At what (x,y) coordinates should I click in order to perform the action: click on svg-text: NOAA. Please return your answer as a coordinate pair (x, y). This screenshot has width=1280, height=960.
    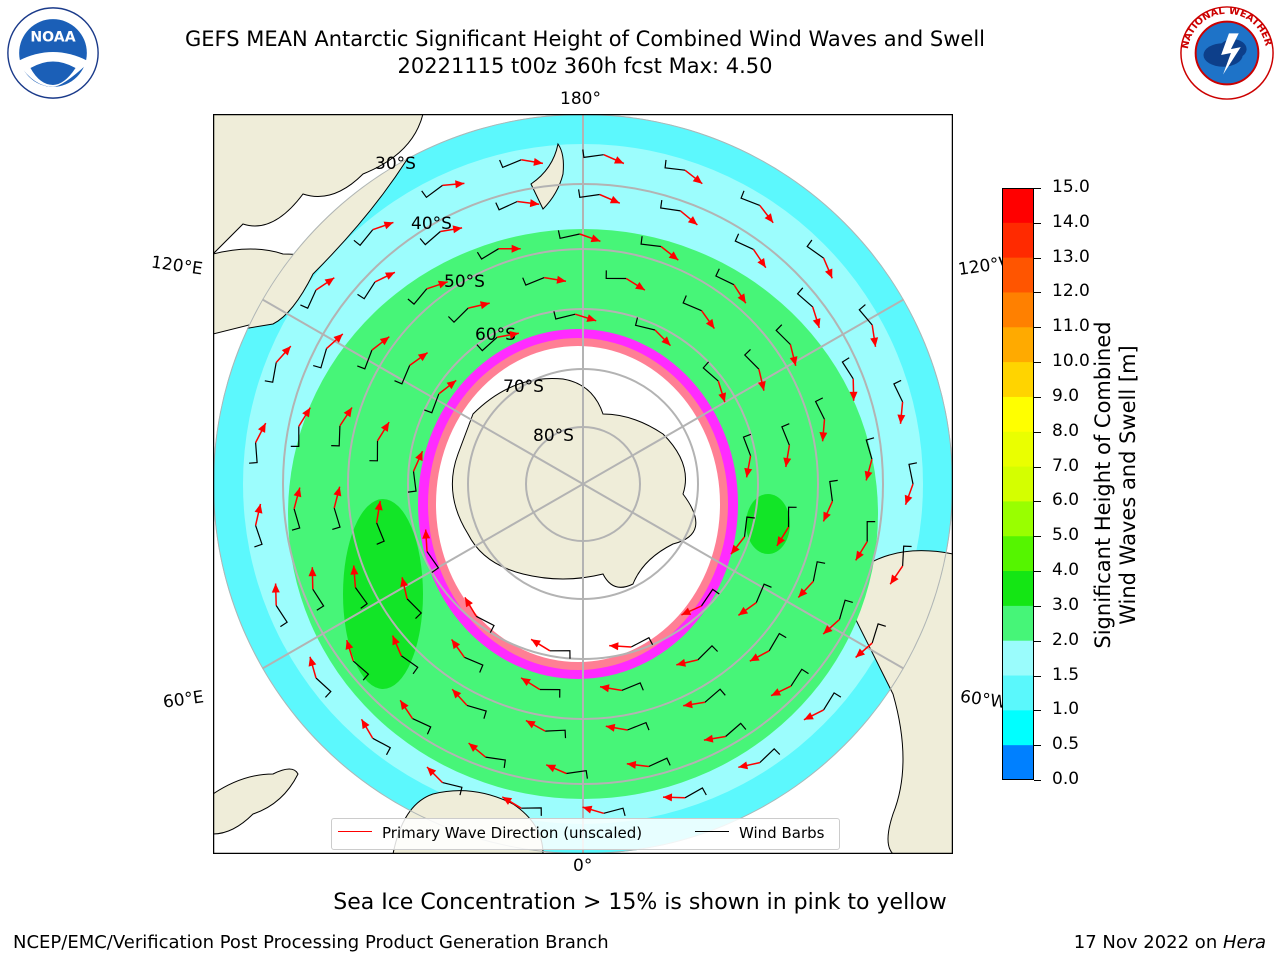
    Looking at the image, I should click on (52, 38).